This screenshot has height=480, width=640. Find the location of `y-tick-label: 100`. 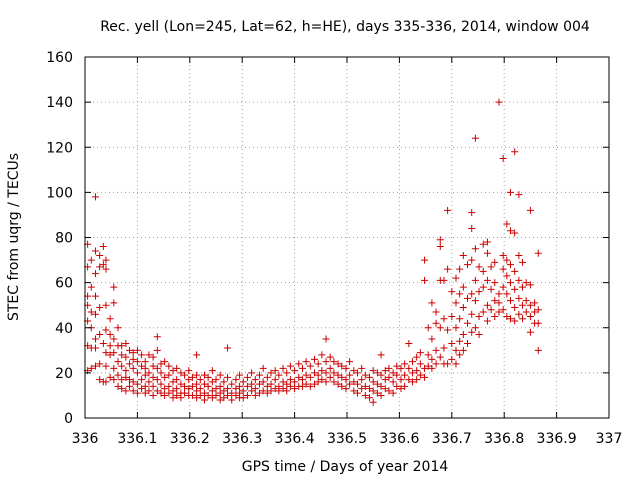

y-tick-label: 100 is located at coordinates (59, 193).